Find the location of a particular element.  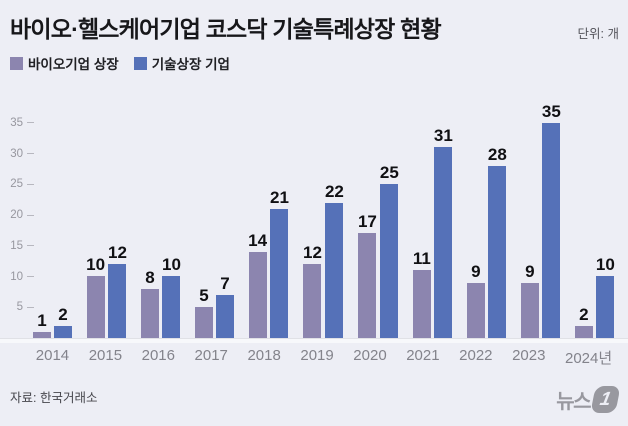

news1-logo: 뉴스 1 is located at coordinates (588, 399).